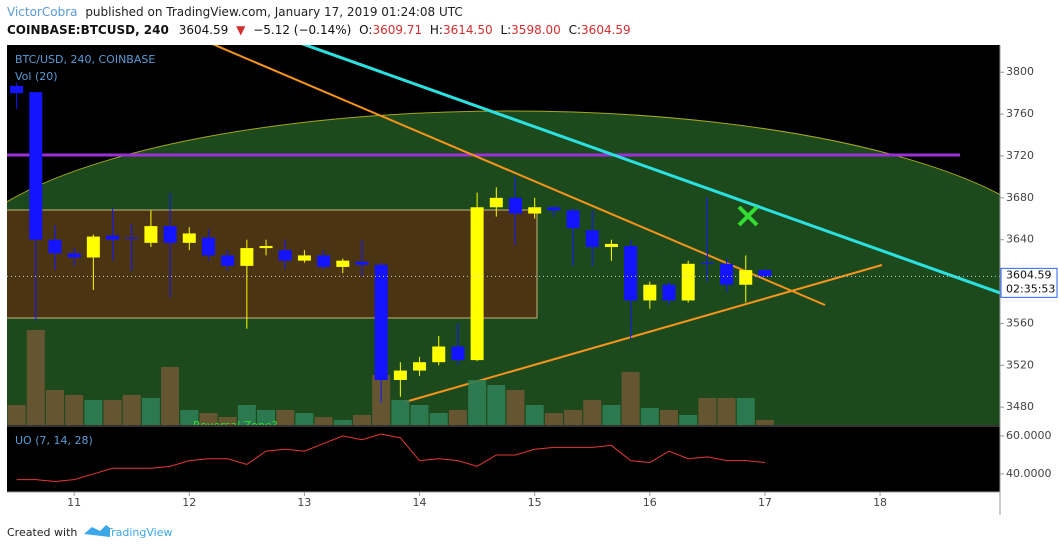  I want to click on legend: Vol (20), so click(36, 76).